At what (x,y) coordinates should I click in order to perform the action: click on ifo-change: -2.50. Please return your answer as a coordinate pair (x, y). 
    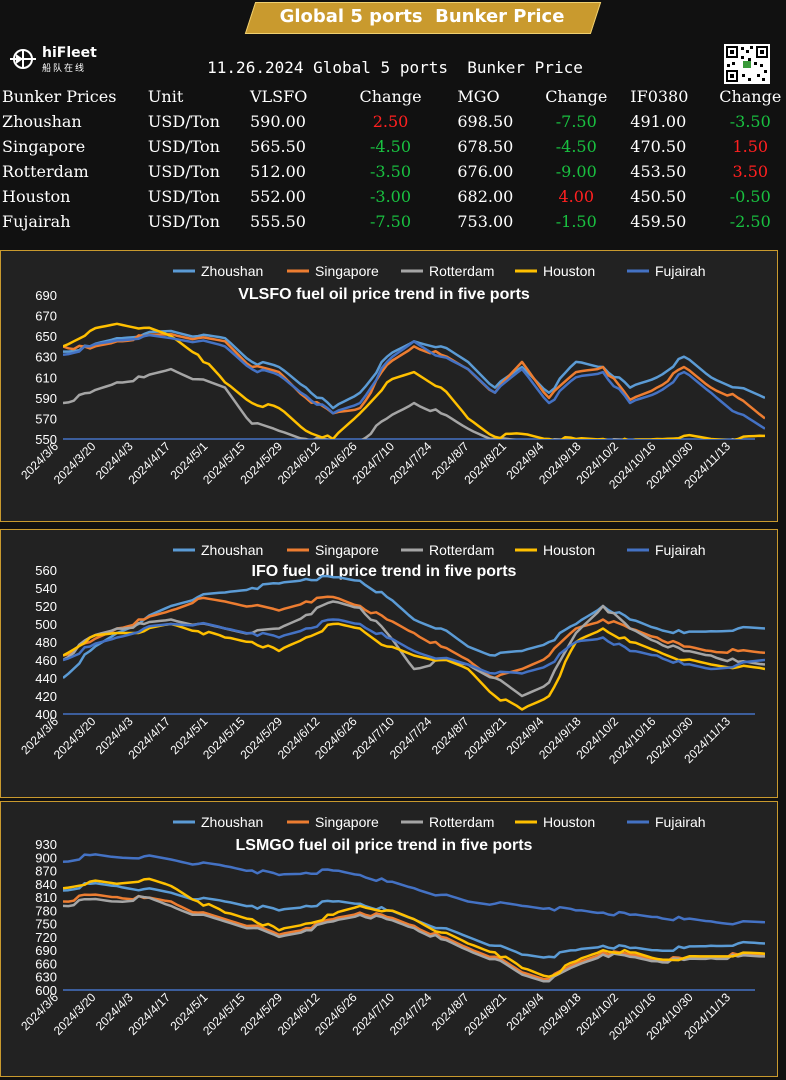
    Looking at the image, I should click on (750, 221).